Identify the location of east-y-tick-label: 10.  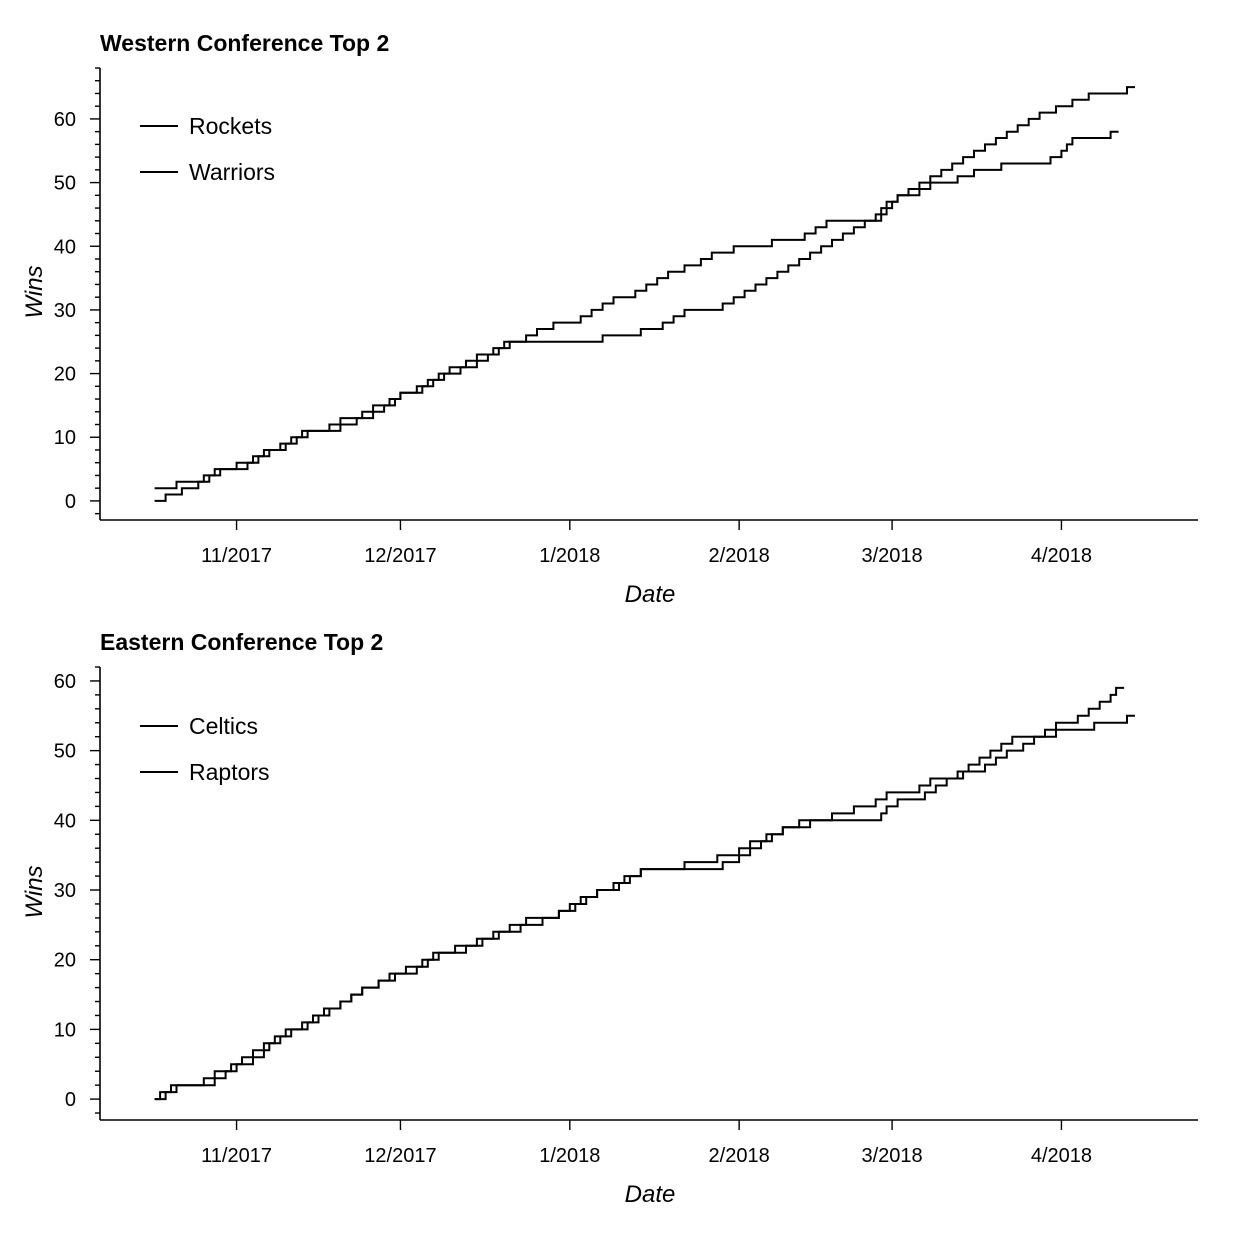
(65, 1030).